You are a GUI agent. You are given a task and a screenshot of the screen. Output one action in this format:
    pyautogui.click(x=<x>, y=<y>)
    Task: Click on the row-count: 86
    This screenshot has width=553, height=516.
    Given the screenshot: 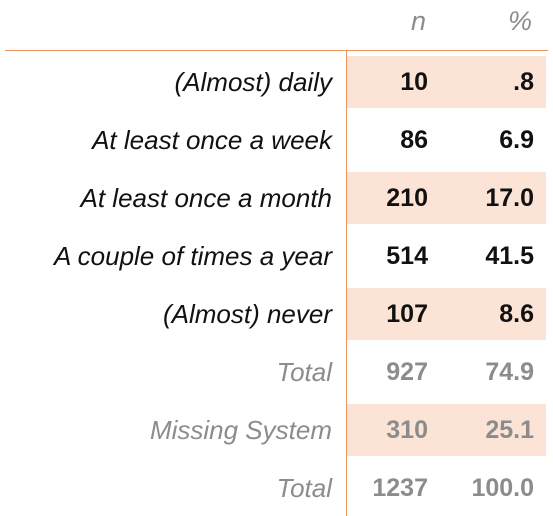 What is the action you would take?
    pyautogui.click(x=414, y=140)
    